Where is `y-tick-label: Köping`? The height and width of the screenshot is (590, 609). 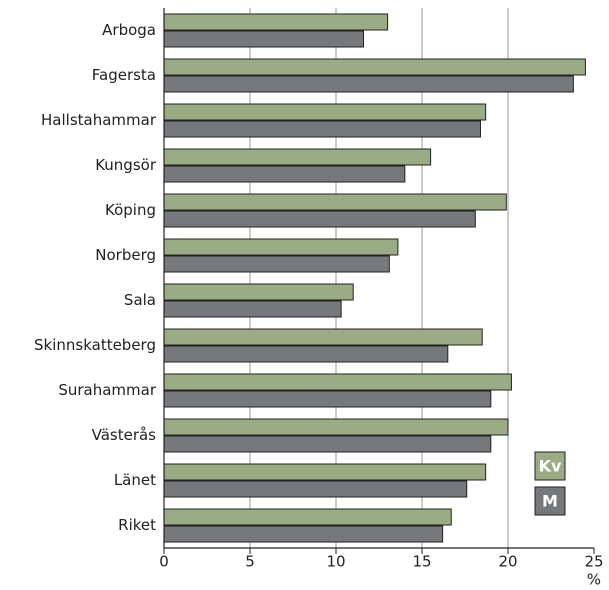
y-tick-label: Köping is located at coordinates (130, 210).